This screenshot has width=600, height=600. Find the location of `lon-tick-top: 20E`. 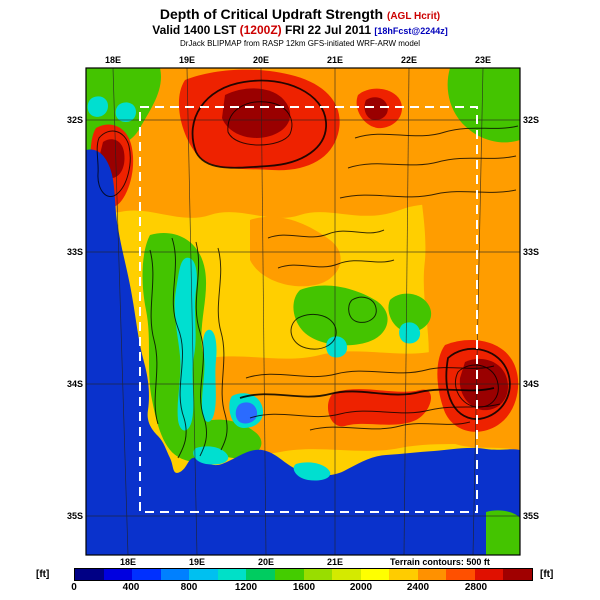

lon-tick-top: 20E is located at coordinates (261, 60).